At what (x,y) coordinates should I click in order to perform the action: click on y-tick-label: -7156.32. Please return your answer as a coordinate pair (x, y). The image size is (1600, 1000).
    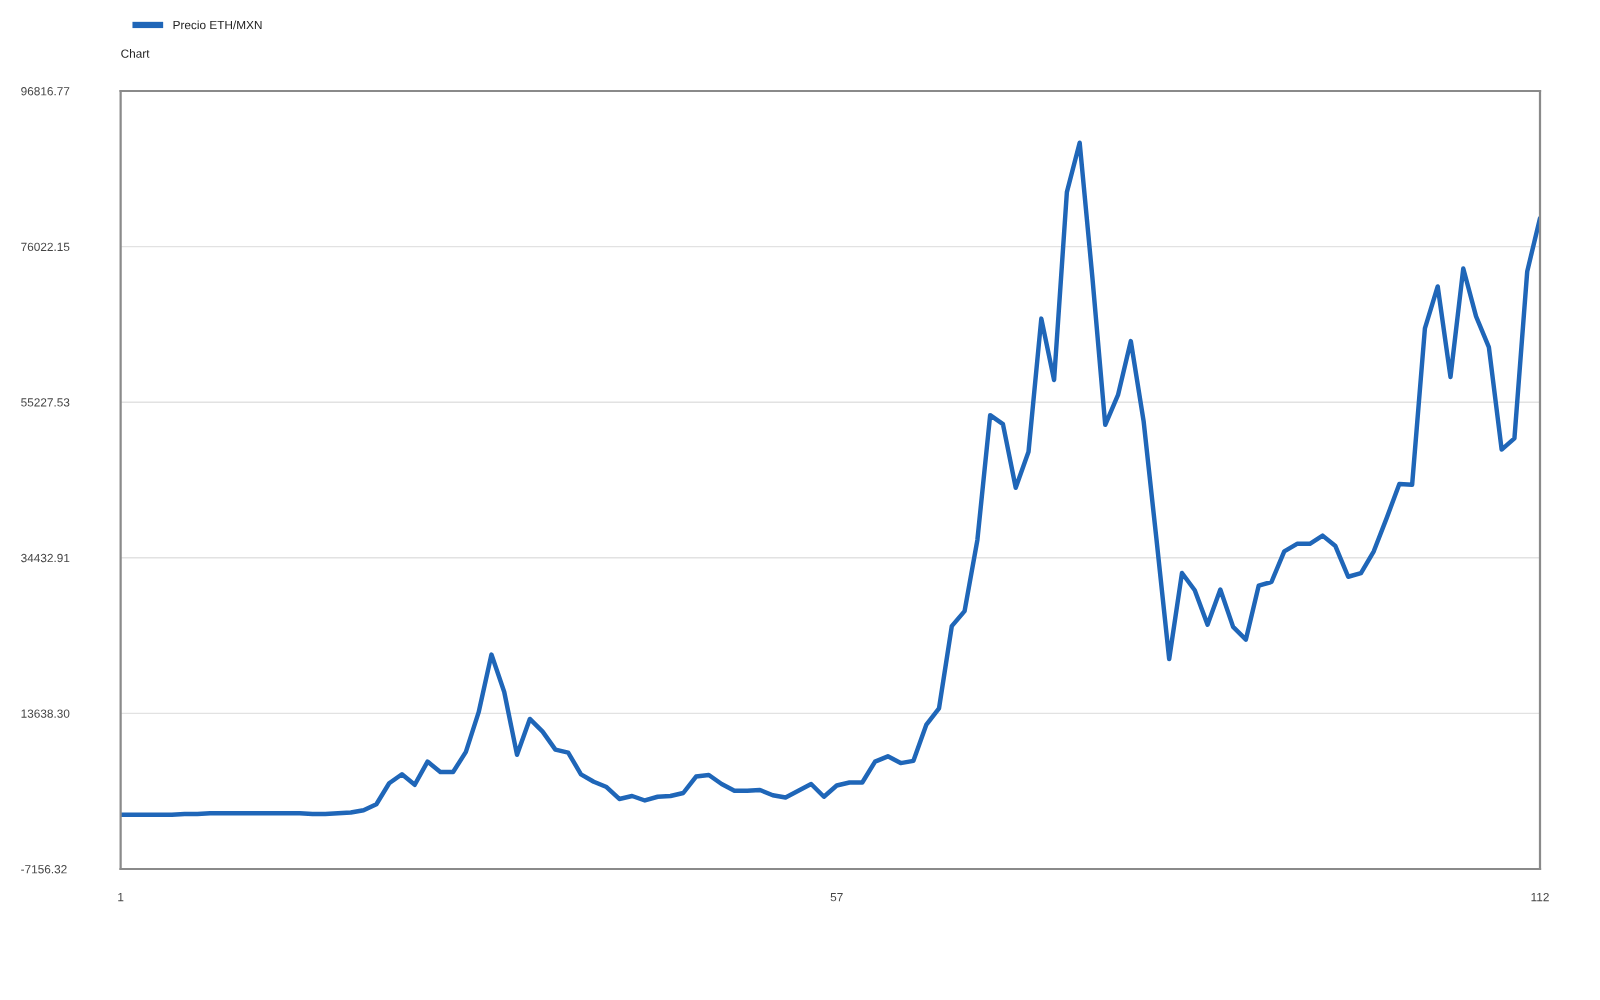
    Looking at the image, I should click on (44, 869).